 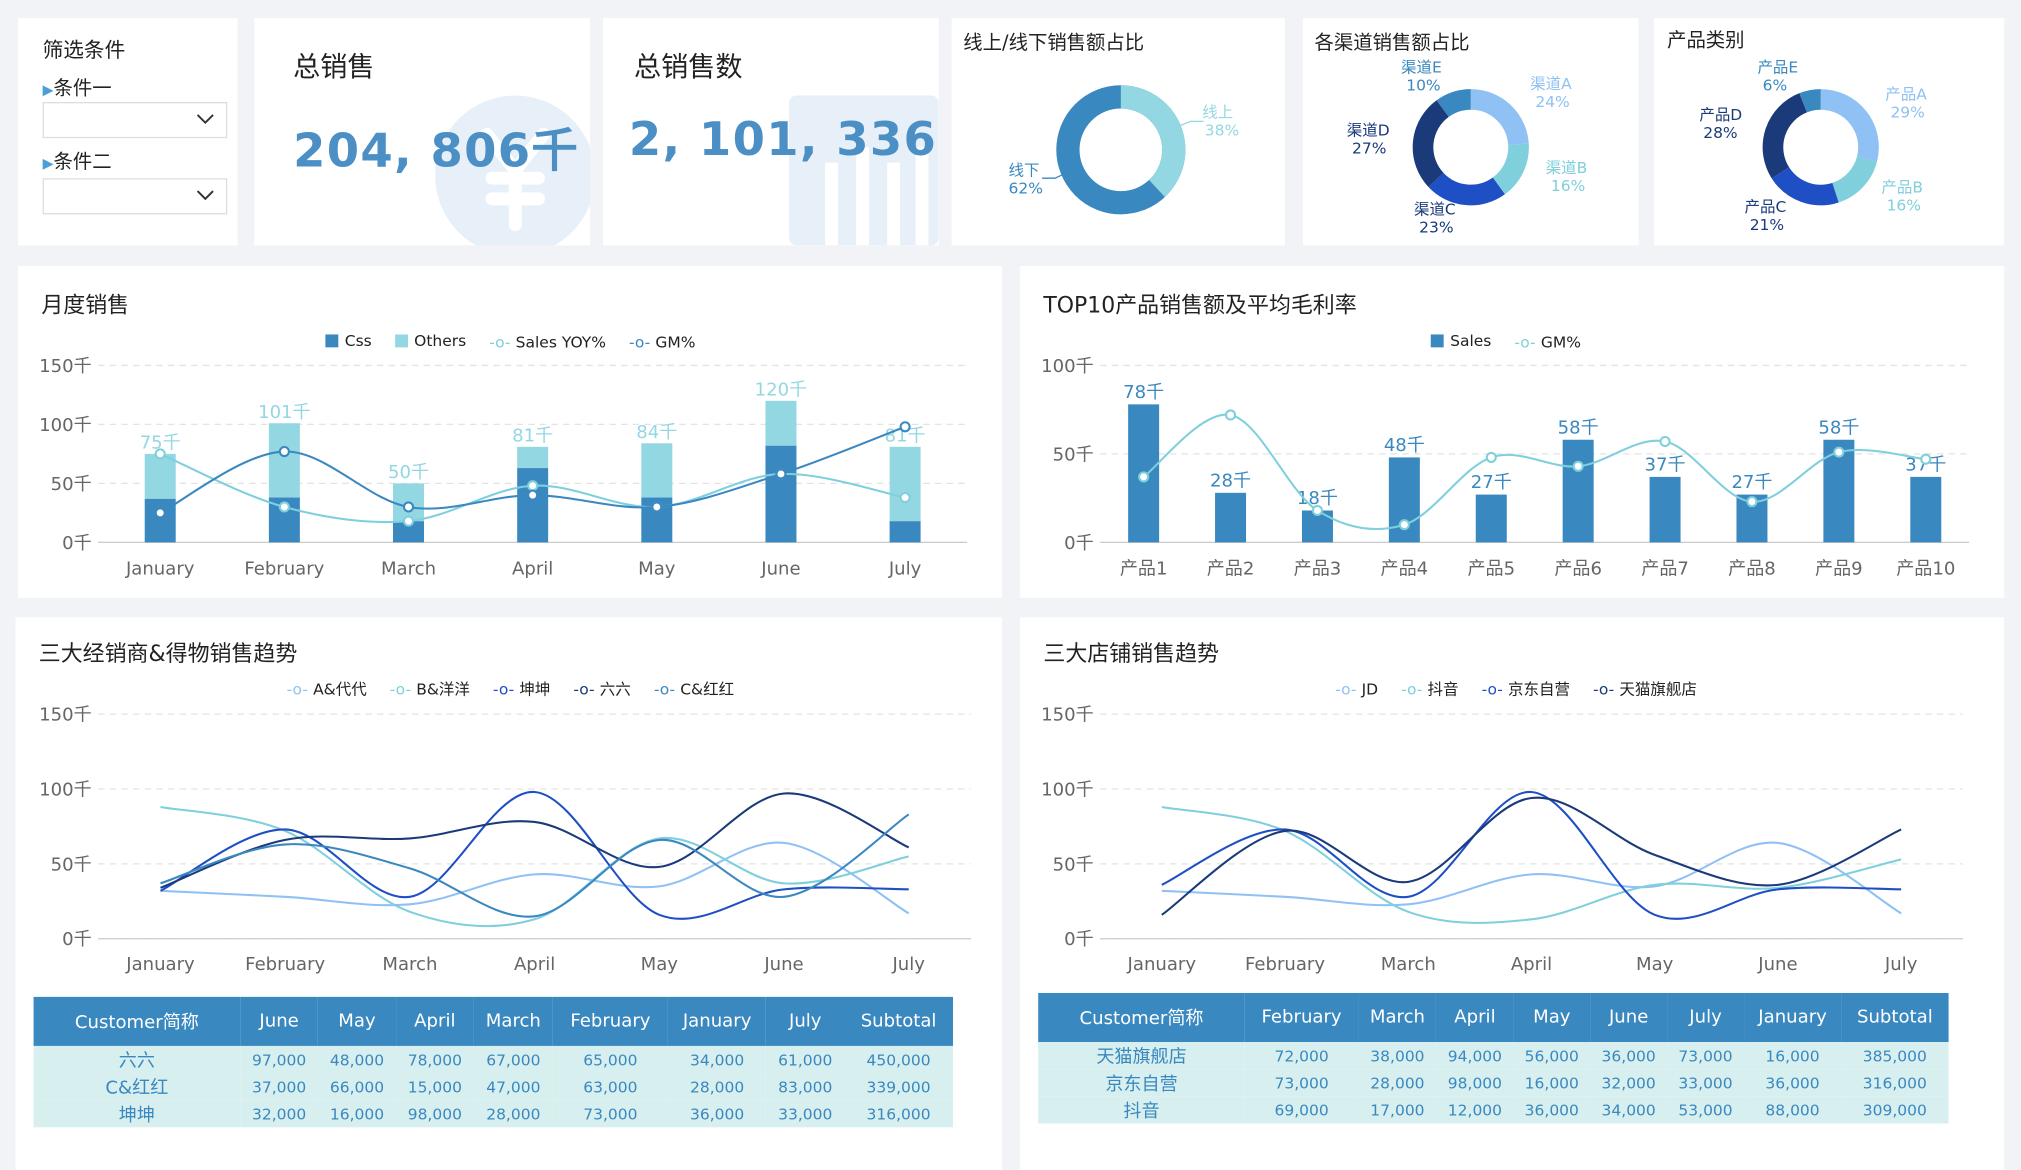 I want to click on condition-2-select, so click(x=135, y=196).